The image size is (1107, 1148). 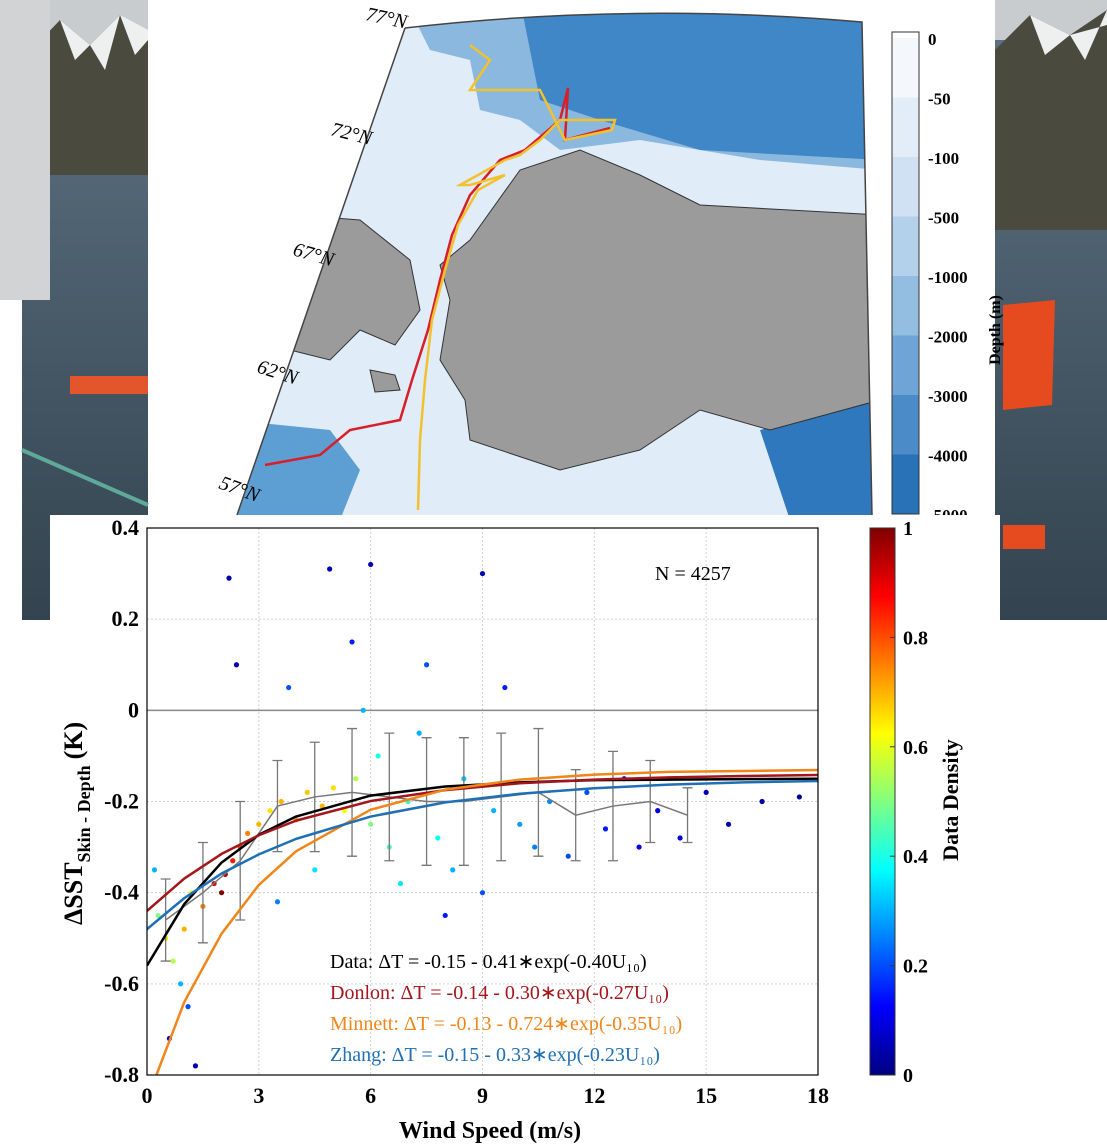 What do you see at coordinates (25, 150) in the screenshot?
I see `gray-panel` at bounding box center [25, 150].